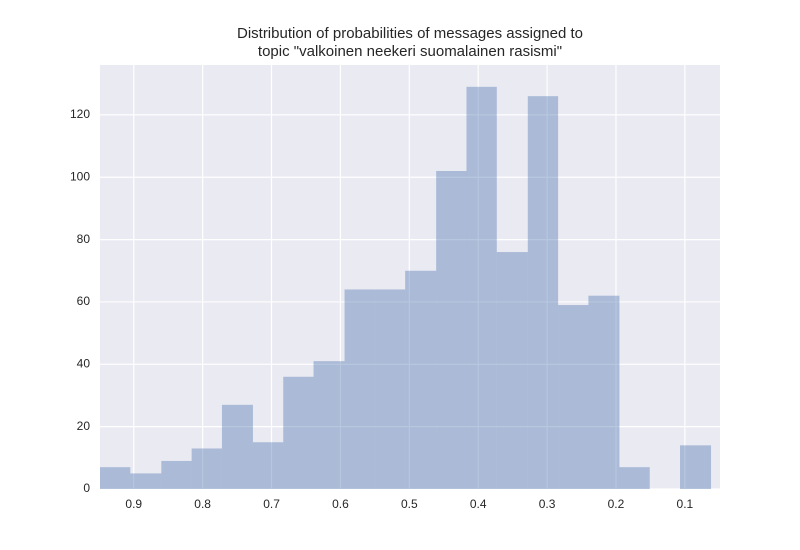  What do you see at coordinates (84, 301) in the screenshot?
I see `y-tick-label: 60` at bounding box center [84, 301].